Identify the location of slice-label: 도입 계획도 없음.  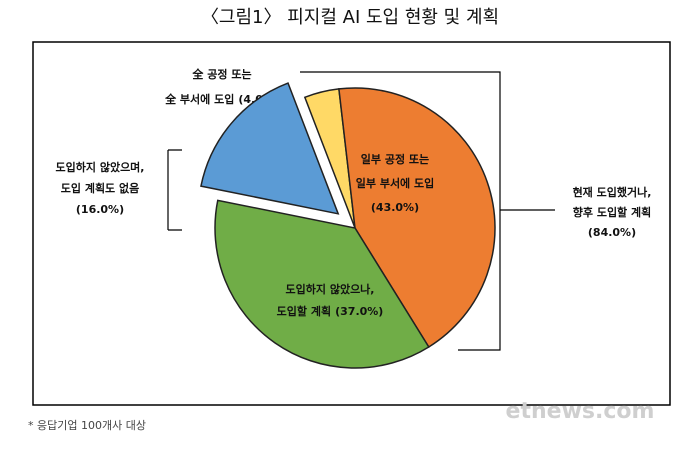
(100, 188).